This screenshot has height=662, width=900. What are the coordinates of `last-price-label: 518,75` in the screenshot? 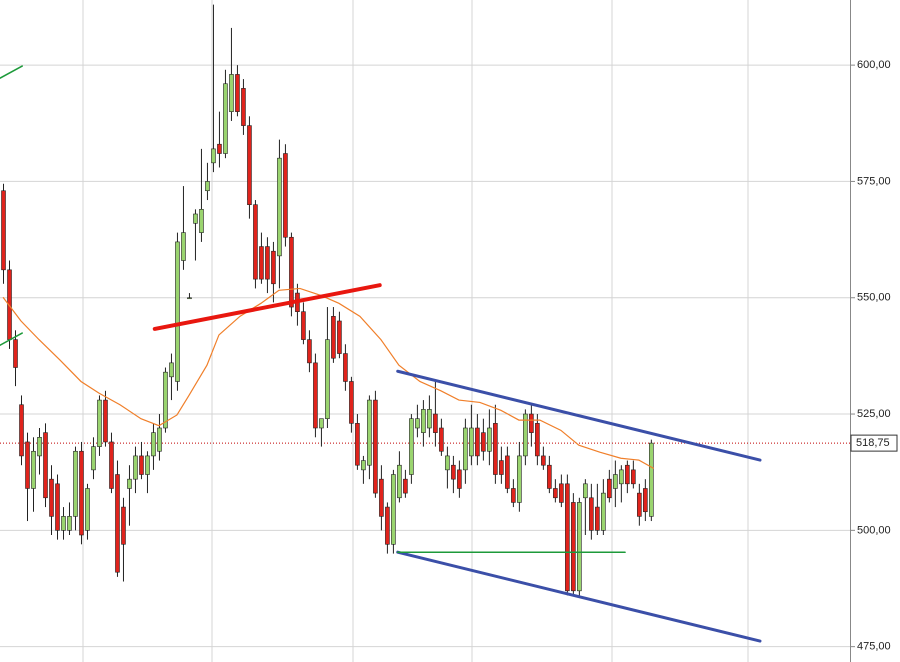 It's located at (873, 443).